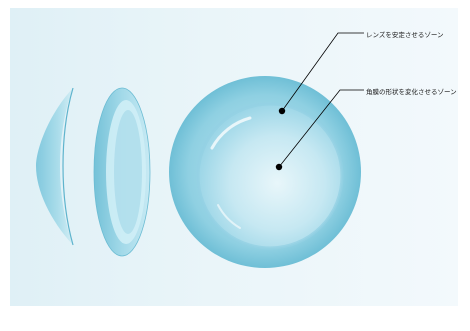 Image resolution: width=470 pixels, height=331 pixels. Describe the element at coordinates (321, 73) in the screenshot. I see `leader-outer-zone` at that location.